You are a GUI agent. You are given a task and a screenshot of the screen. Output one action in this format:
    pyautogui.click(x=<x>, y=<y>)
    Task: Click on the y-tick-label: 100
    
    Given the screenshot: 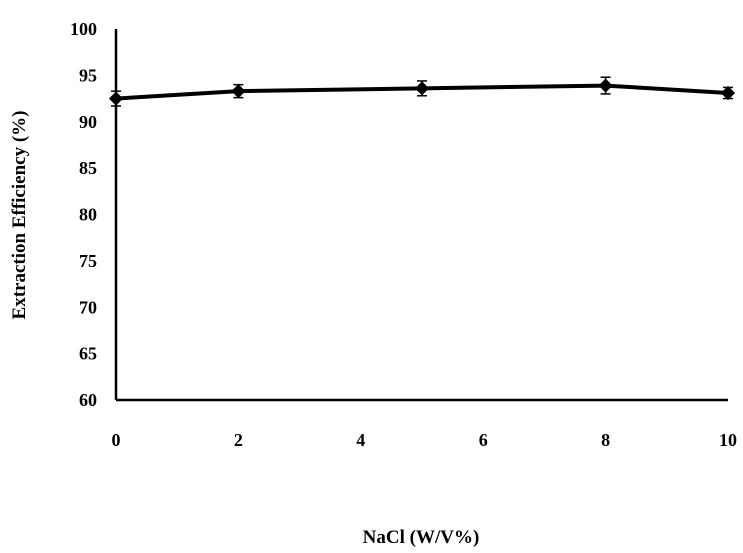 What is the action you would take?
    pyautogui.click(x=83, y=29)
    